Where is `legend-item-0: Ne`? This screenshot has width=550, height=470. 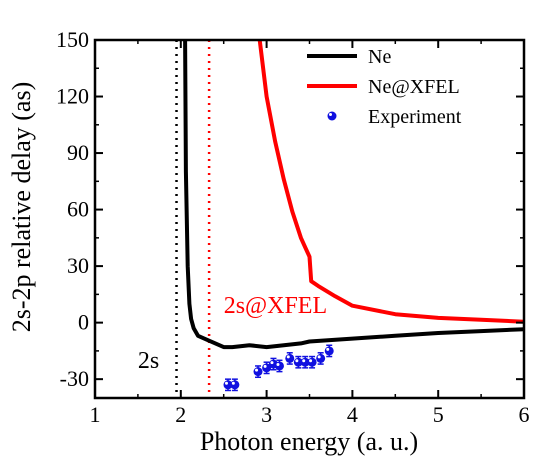
legend-item-0: Ne is located at coordinates (349, 57).